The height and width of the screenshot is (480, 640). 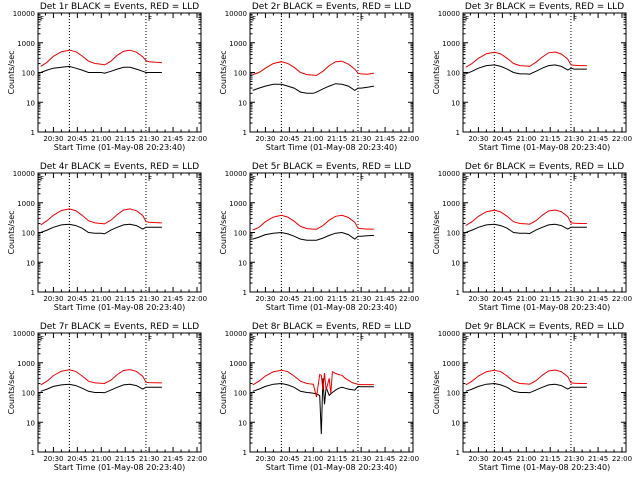 I want to click on chart-title: Det 4r BLACK = Events, RED = LLD, so click(x=119, y=167).